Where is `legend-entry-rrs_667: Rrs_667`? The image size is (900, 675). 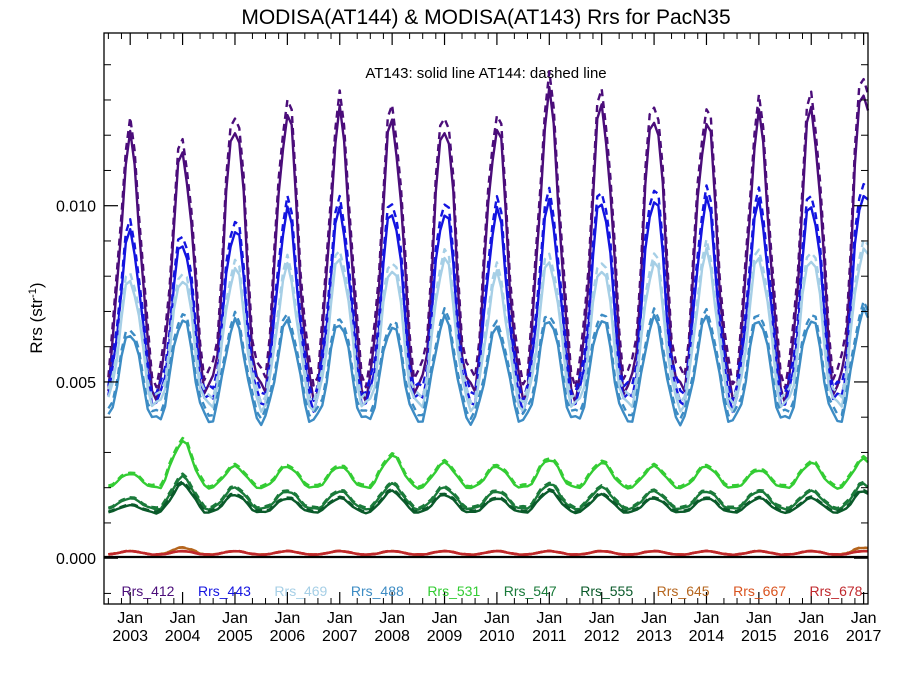
legend-entry-rrs_667: Rrs_667 is located at coordinates (759, 591).